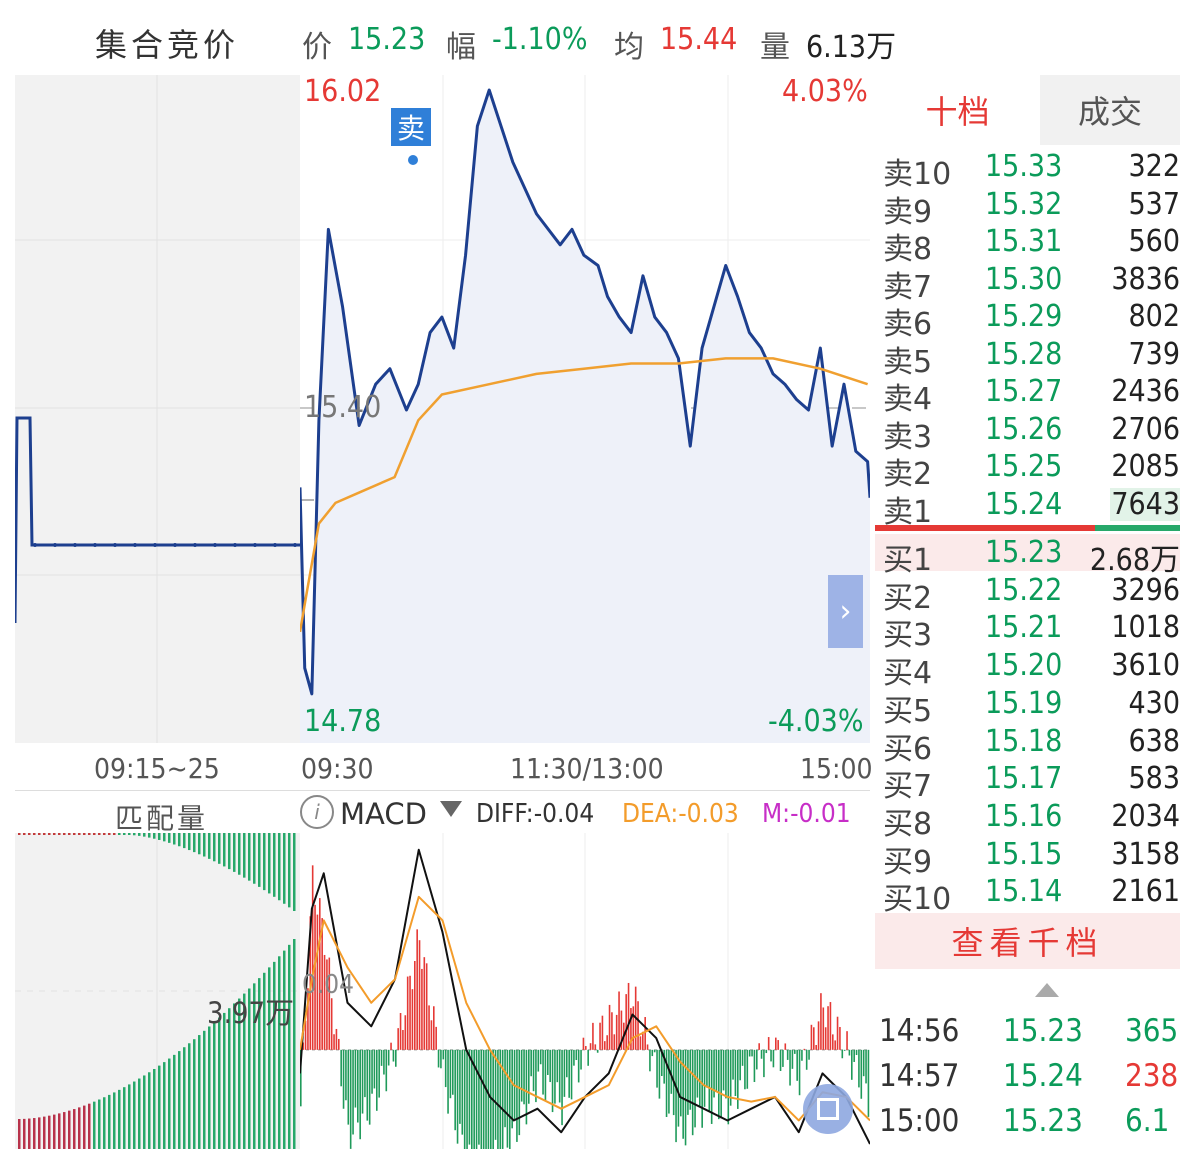 The image size is (1180, 1171). Describe the element at coordinates (167, 45) in the screenshot. I see `auction-title: 集合竞价` at that location.